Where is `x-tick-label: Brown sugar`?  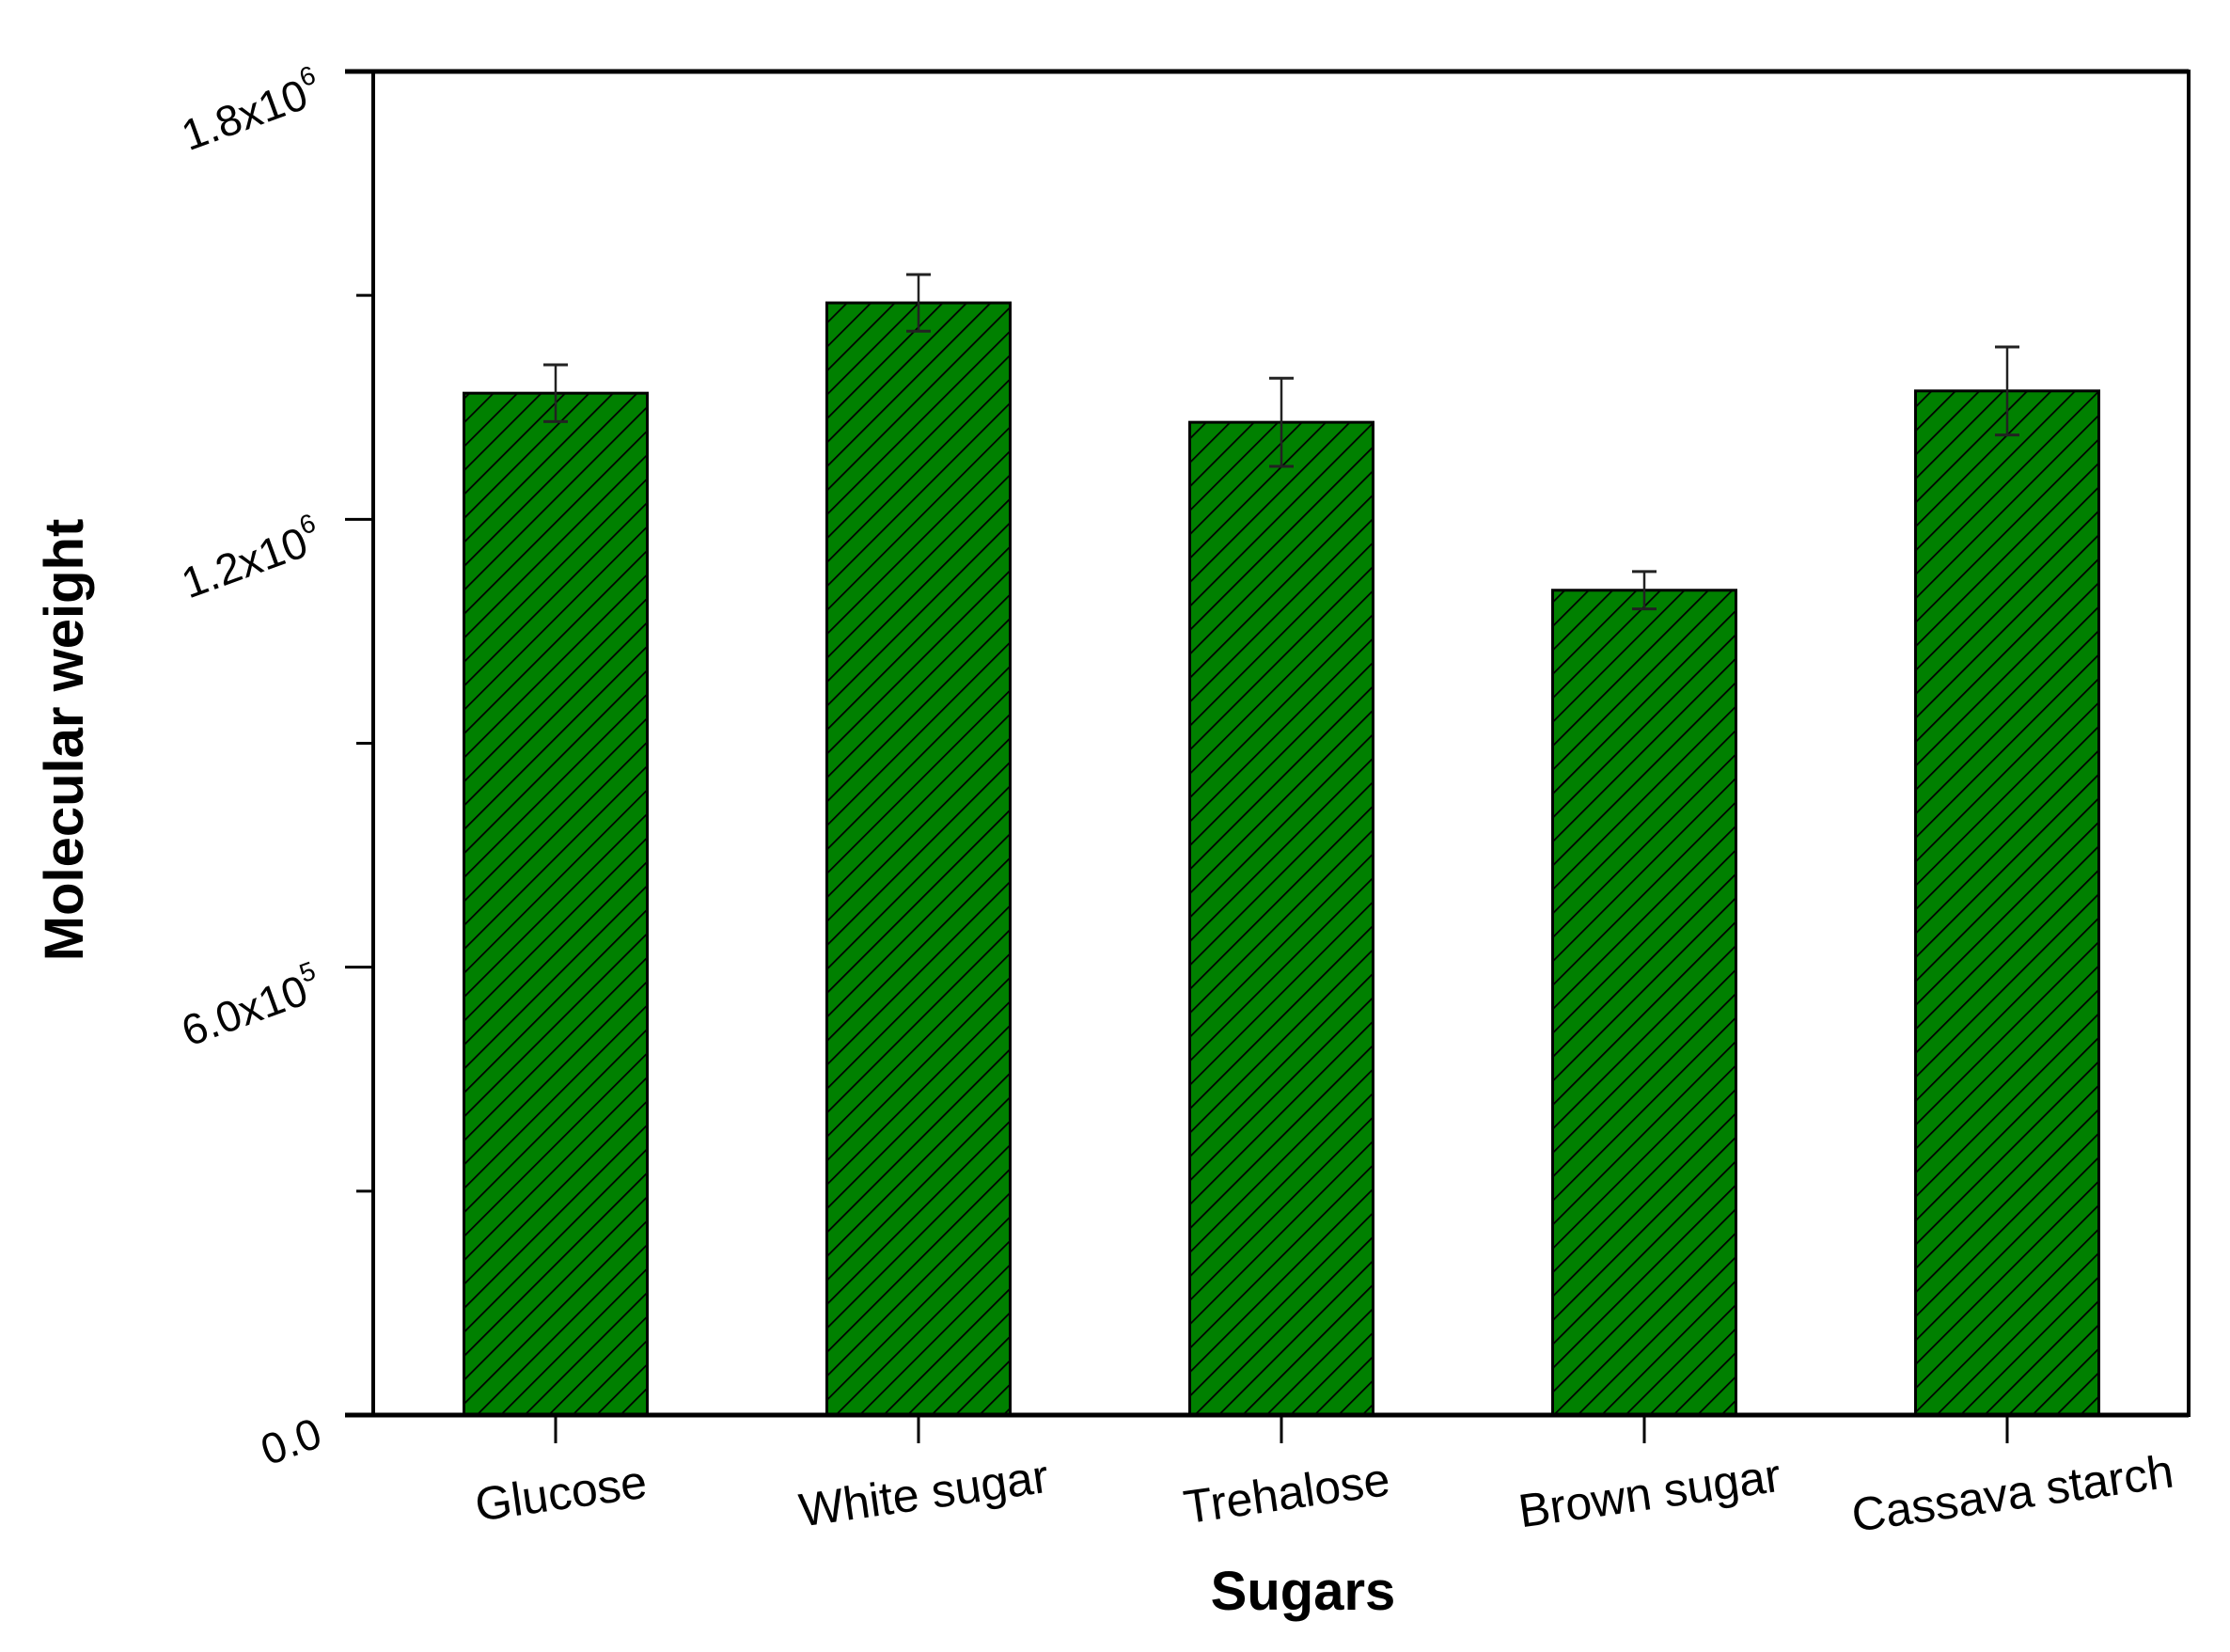
x-tick-label: Brown sugar is located at coordinates (1650, 1494).